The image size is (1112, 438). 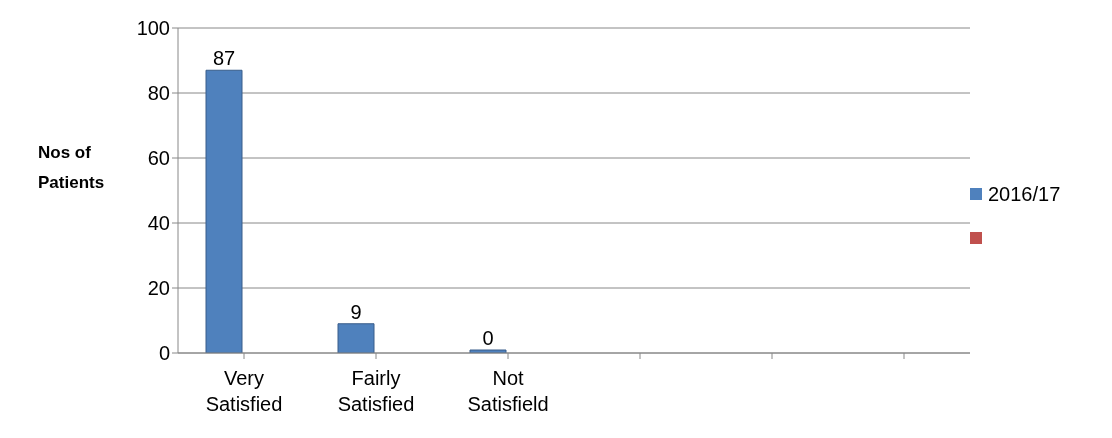 What do you see at coordinates (488, 338) in the screenshot?
I see `data-label: 0` at bounding box center [488, 338].